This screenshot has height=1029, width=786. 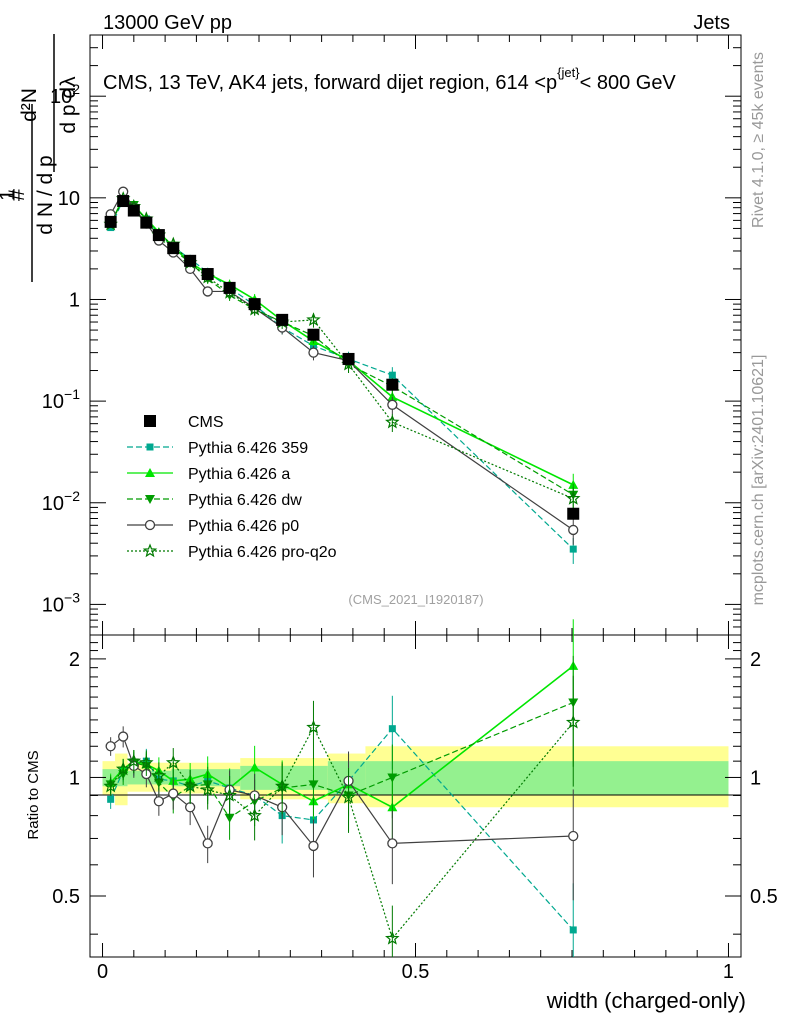 What do you see at coordinates (239, 474) in the screenshot?
I see `legend-label: Pythia 6.426 a` at bounding box center [239, 474].